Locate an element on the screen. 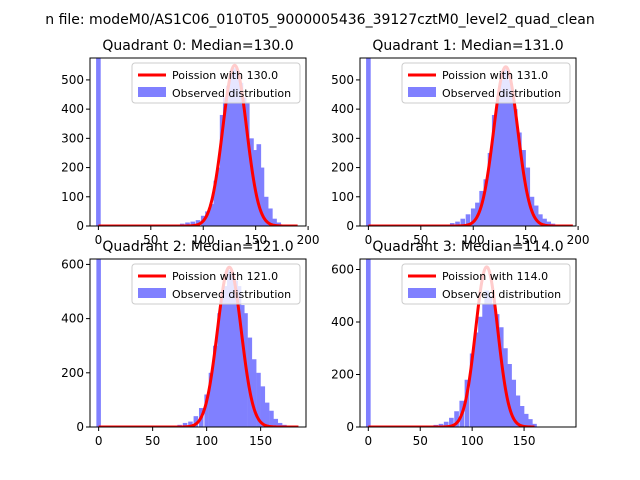 The image size is (640, 480). legend-label-poisson: Poission with 114.0 is located at coordinates (495, 276).